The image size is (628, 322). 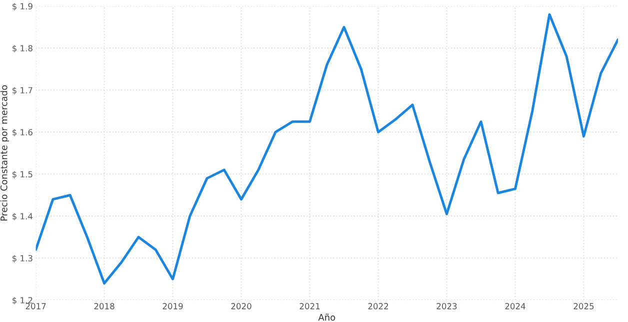 What do you see at coordinates (584, 306) in the screenshot?
I see `x-tick-label: 2025` at bounding box center [584, 306].